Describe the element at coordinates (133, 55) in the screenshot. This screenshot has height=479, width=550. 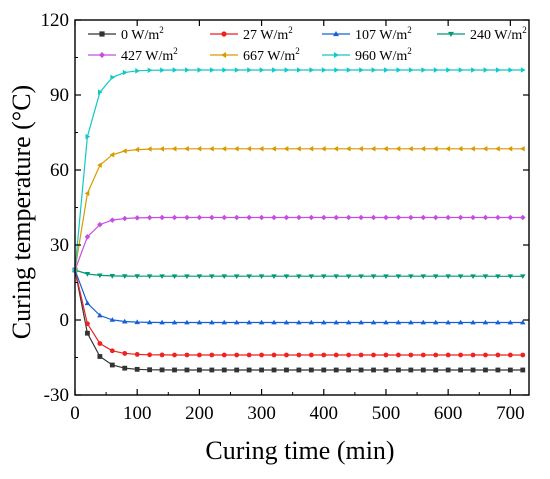
I see `legend-item: 427 W/m2` at that location.